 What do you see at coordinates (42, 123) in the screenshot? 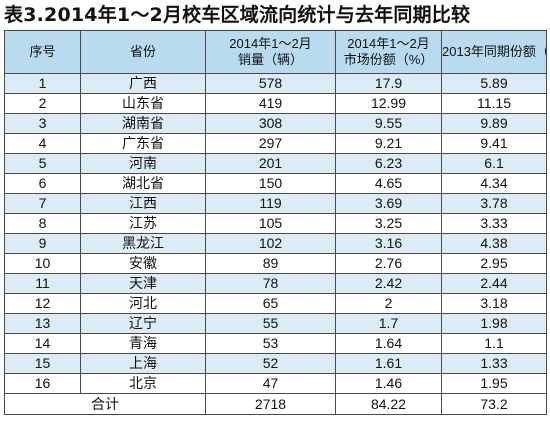
I see `cell-index: 3` at bounding box center [42, 123].